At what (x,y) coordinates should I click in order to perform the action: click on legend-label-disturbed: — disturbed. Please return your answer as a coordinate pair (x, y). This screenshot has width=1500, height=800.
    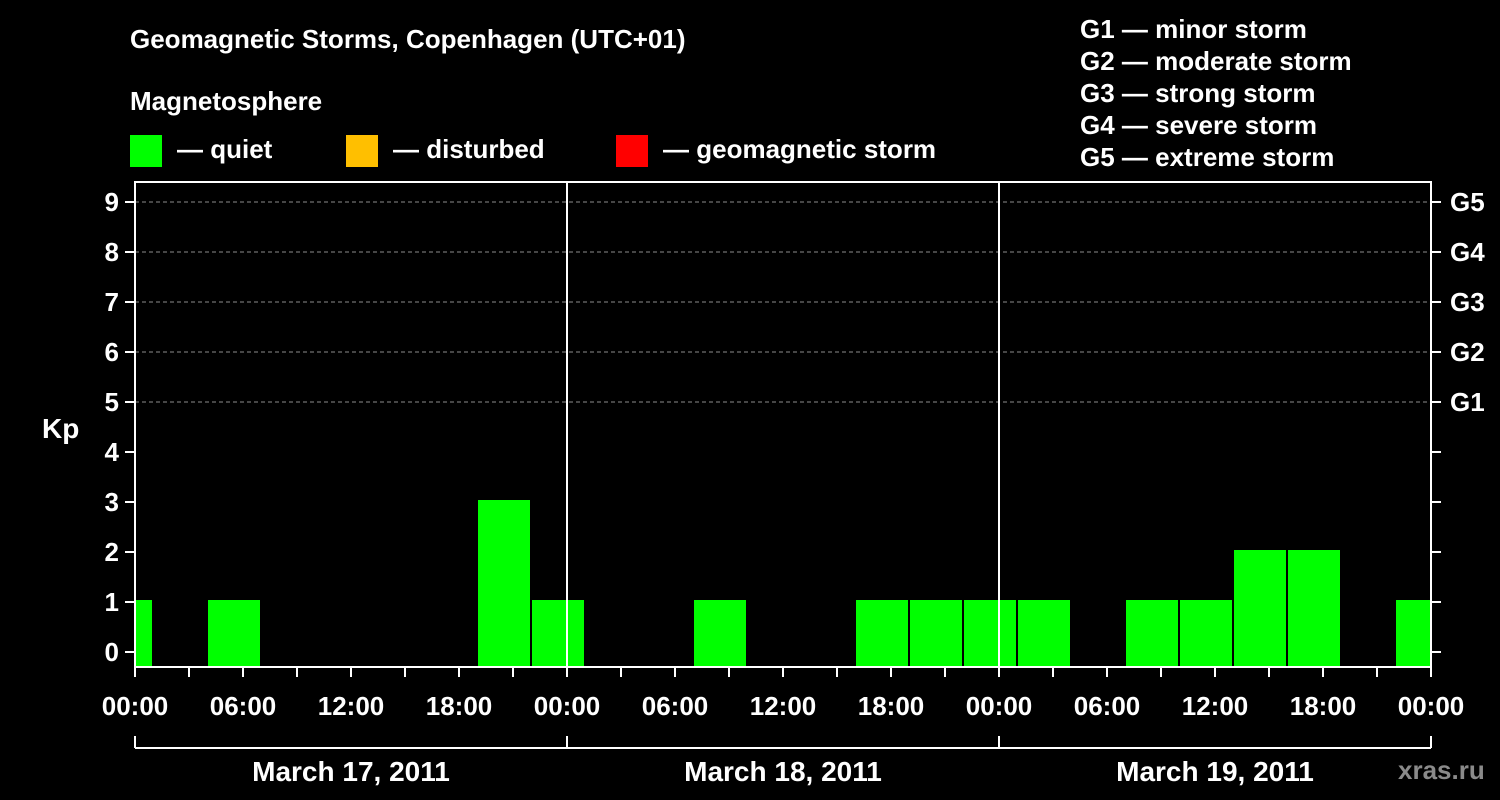
    Looking at the image, I should click on (469, 149).